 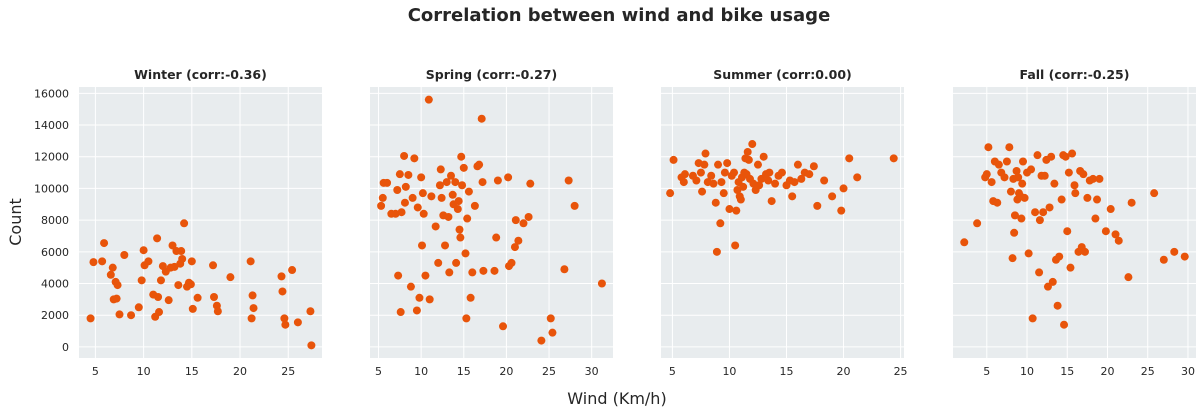 What do you see at coordinates (15, 222) in the screenshot?
I see `y-axis-label: Count` at bounding box center [15, 222].